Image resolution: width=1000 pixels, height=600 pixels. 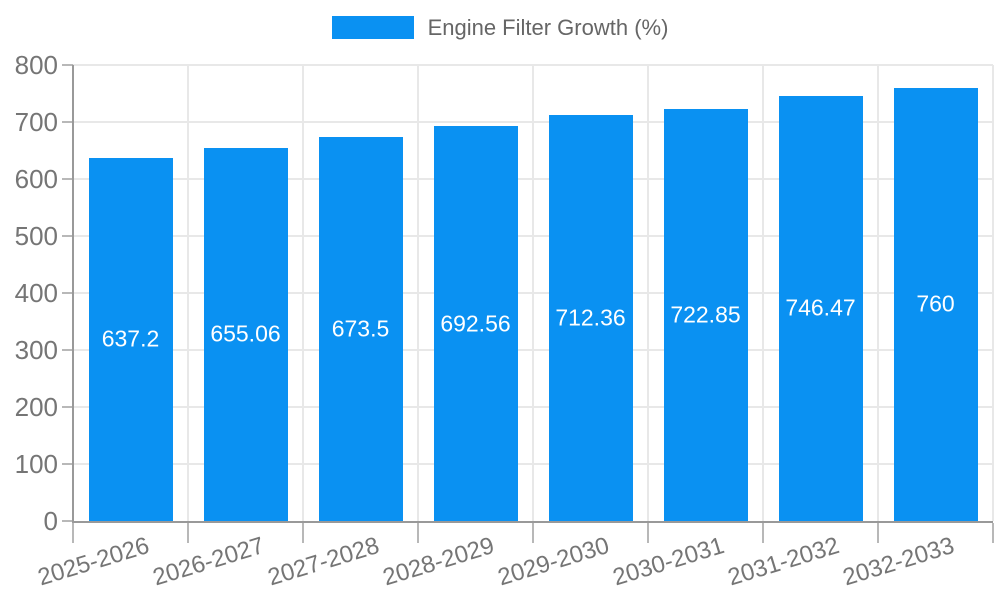 I want to click on y-axis-tick-label: 500, so click(x=36, y=236).